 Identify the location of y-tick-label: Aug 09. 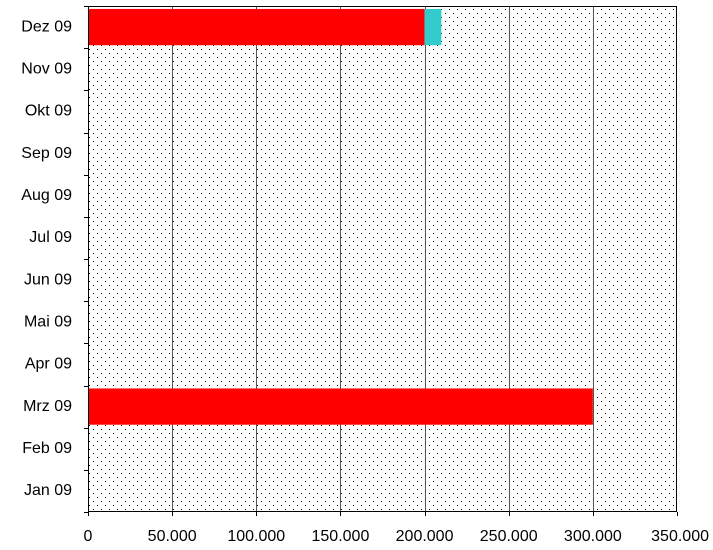
(46, 195).